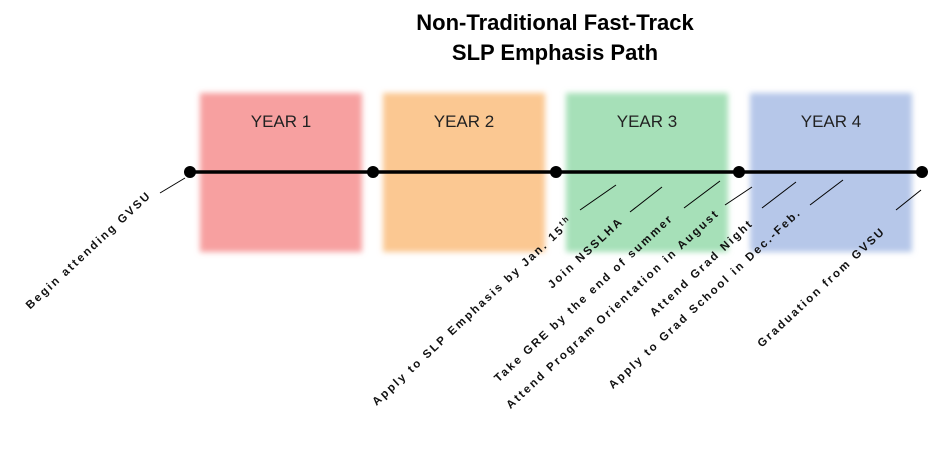 This screenshot has height=474, width=930. What do you see at coordinates (555, 52) in the screenshot?
I see `title-line-2: SLP Emphasis Path` at bounding box center [555, 52].